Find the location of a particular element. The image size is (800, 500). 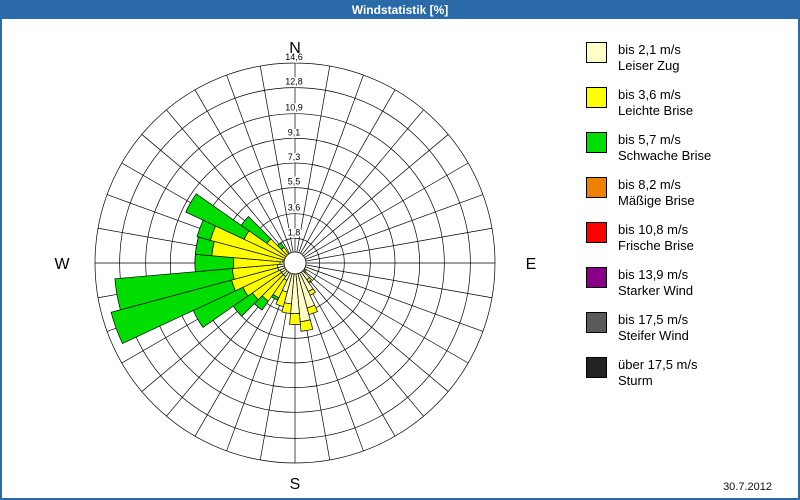

legend-label: bis 8,2 m/s Mäßige Brise is located at coordinates (656, 193).